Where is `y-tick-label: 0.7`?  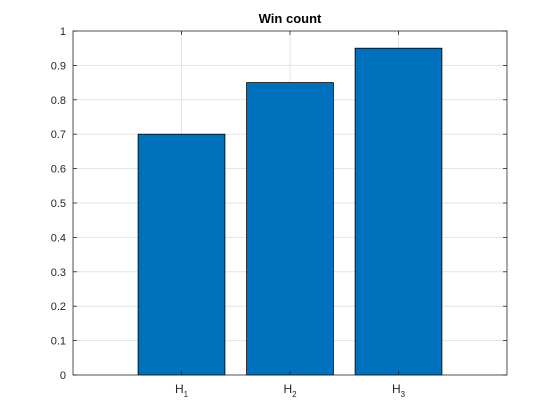 y-tick-label: 0.7 is located at coordinates (58, 135).